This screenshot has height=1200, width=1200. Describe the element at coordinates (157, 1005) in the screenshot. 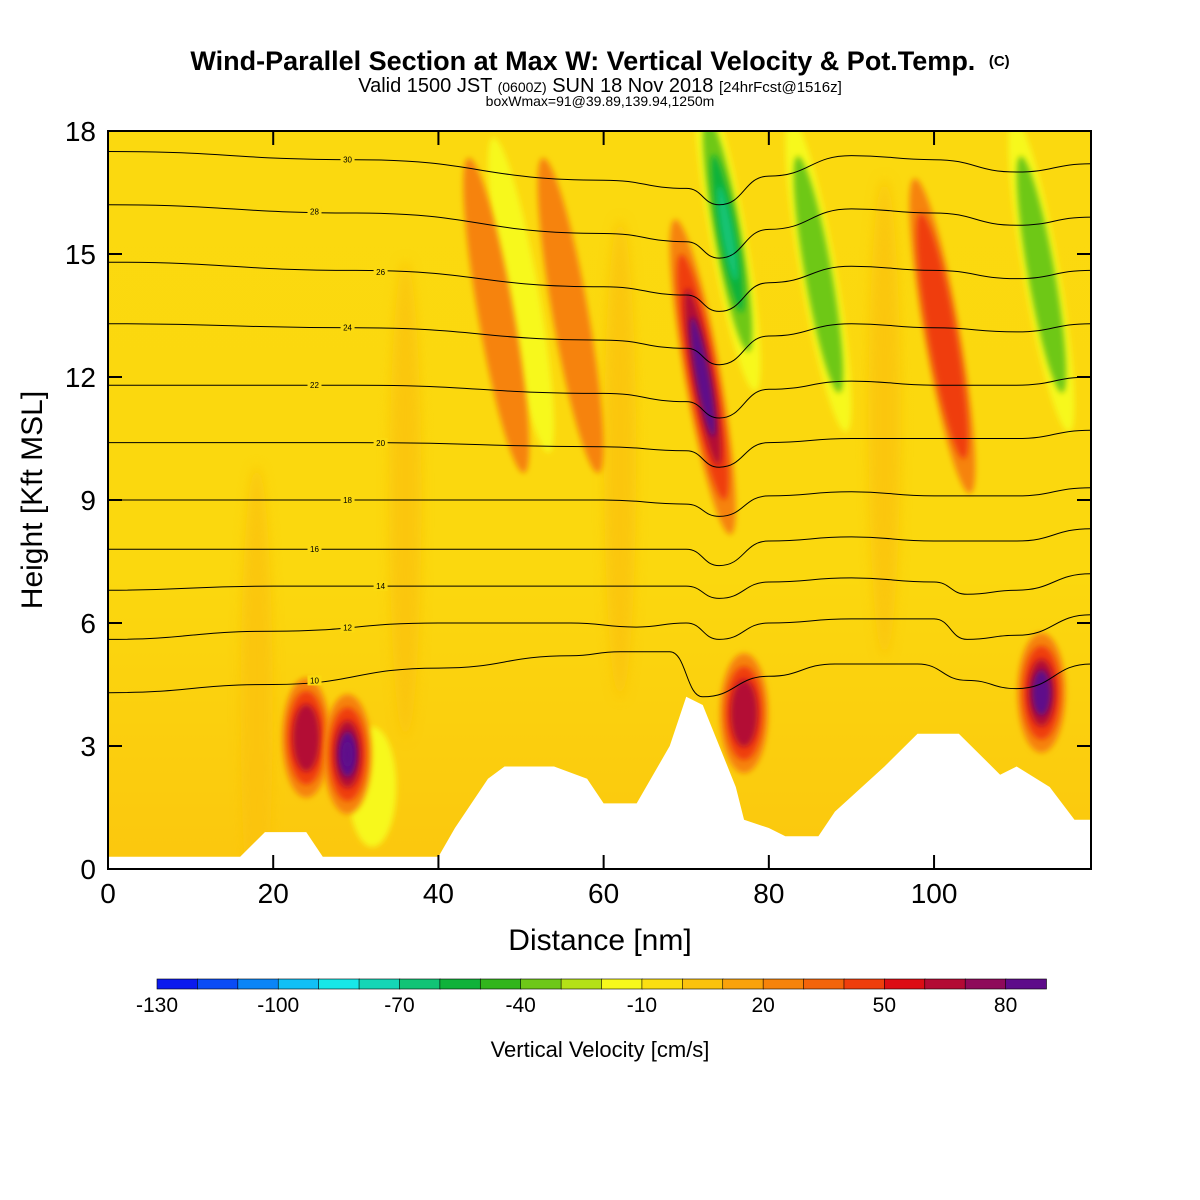

I see `colorbar-tick-label: -130` at that location.